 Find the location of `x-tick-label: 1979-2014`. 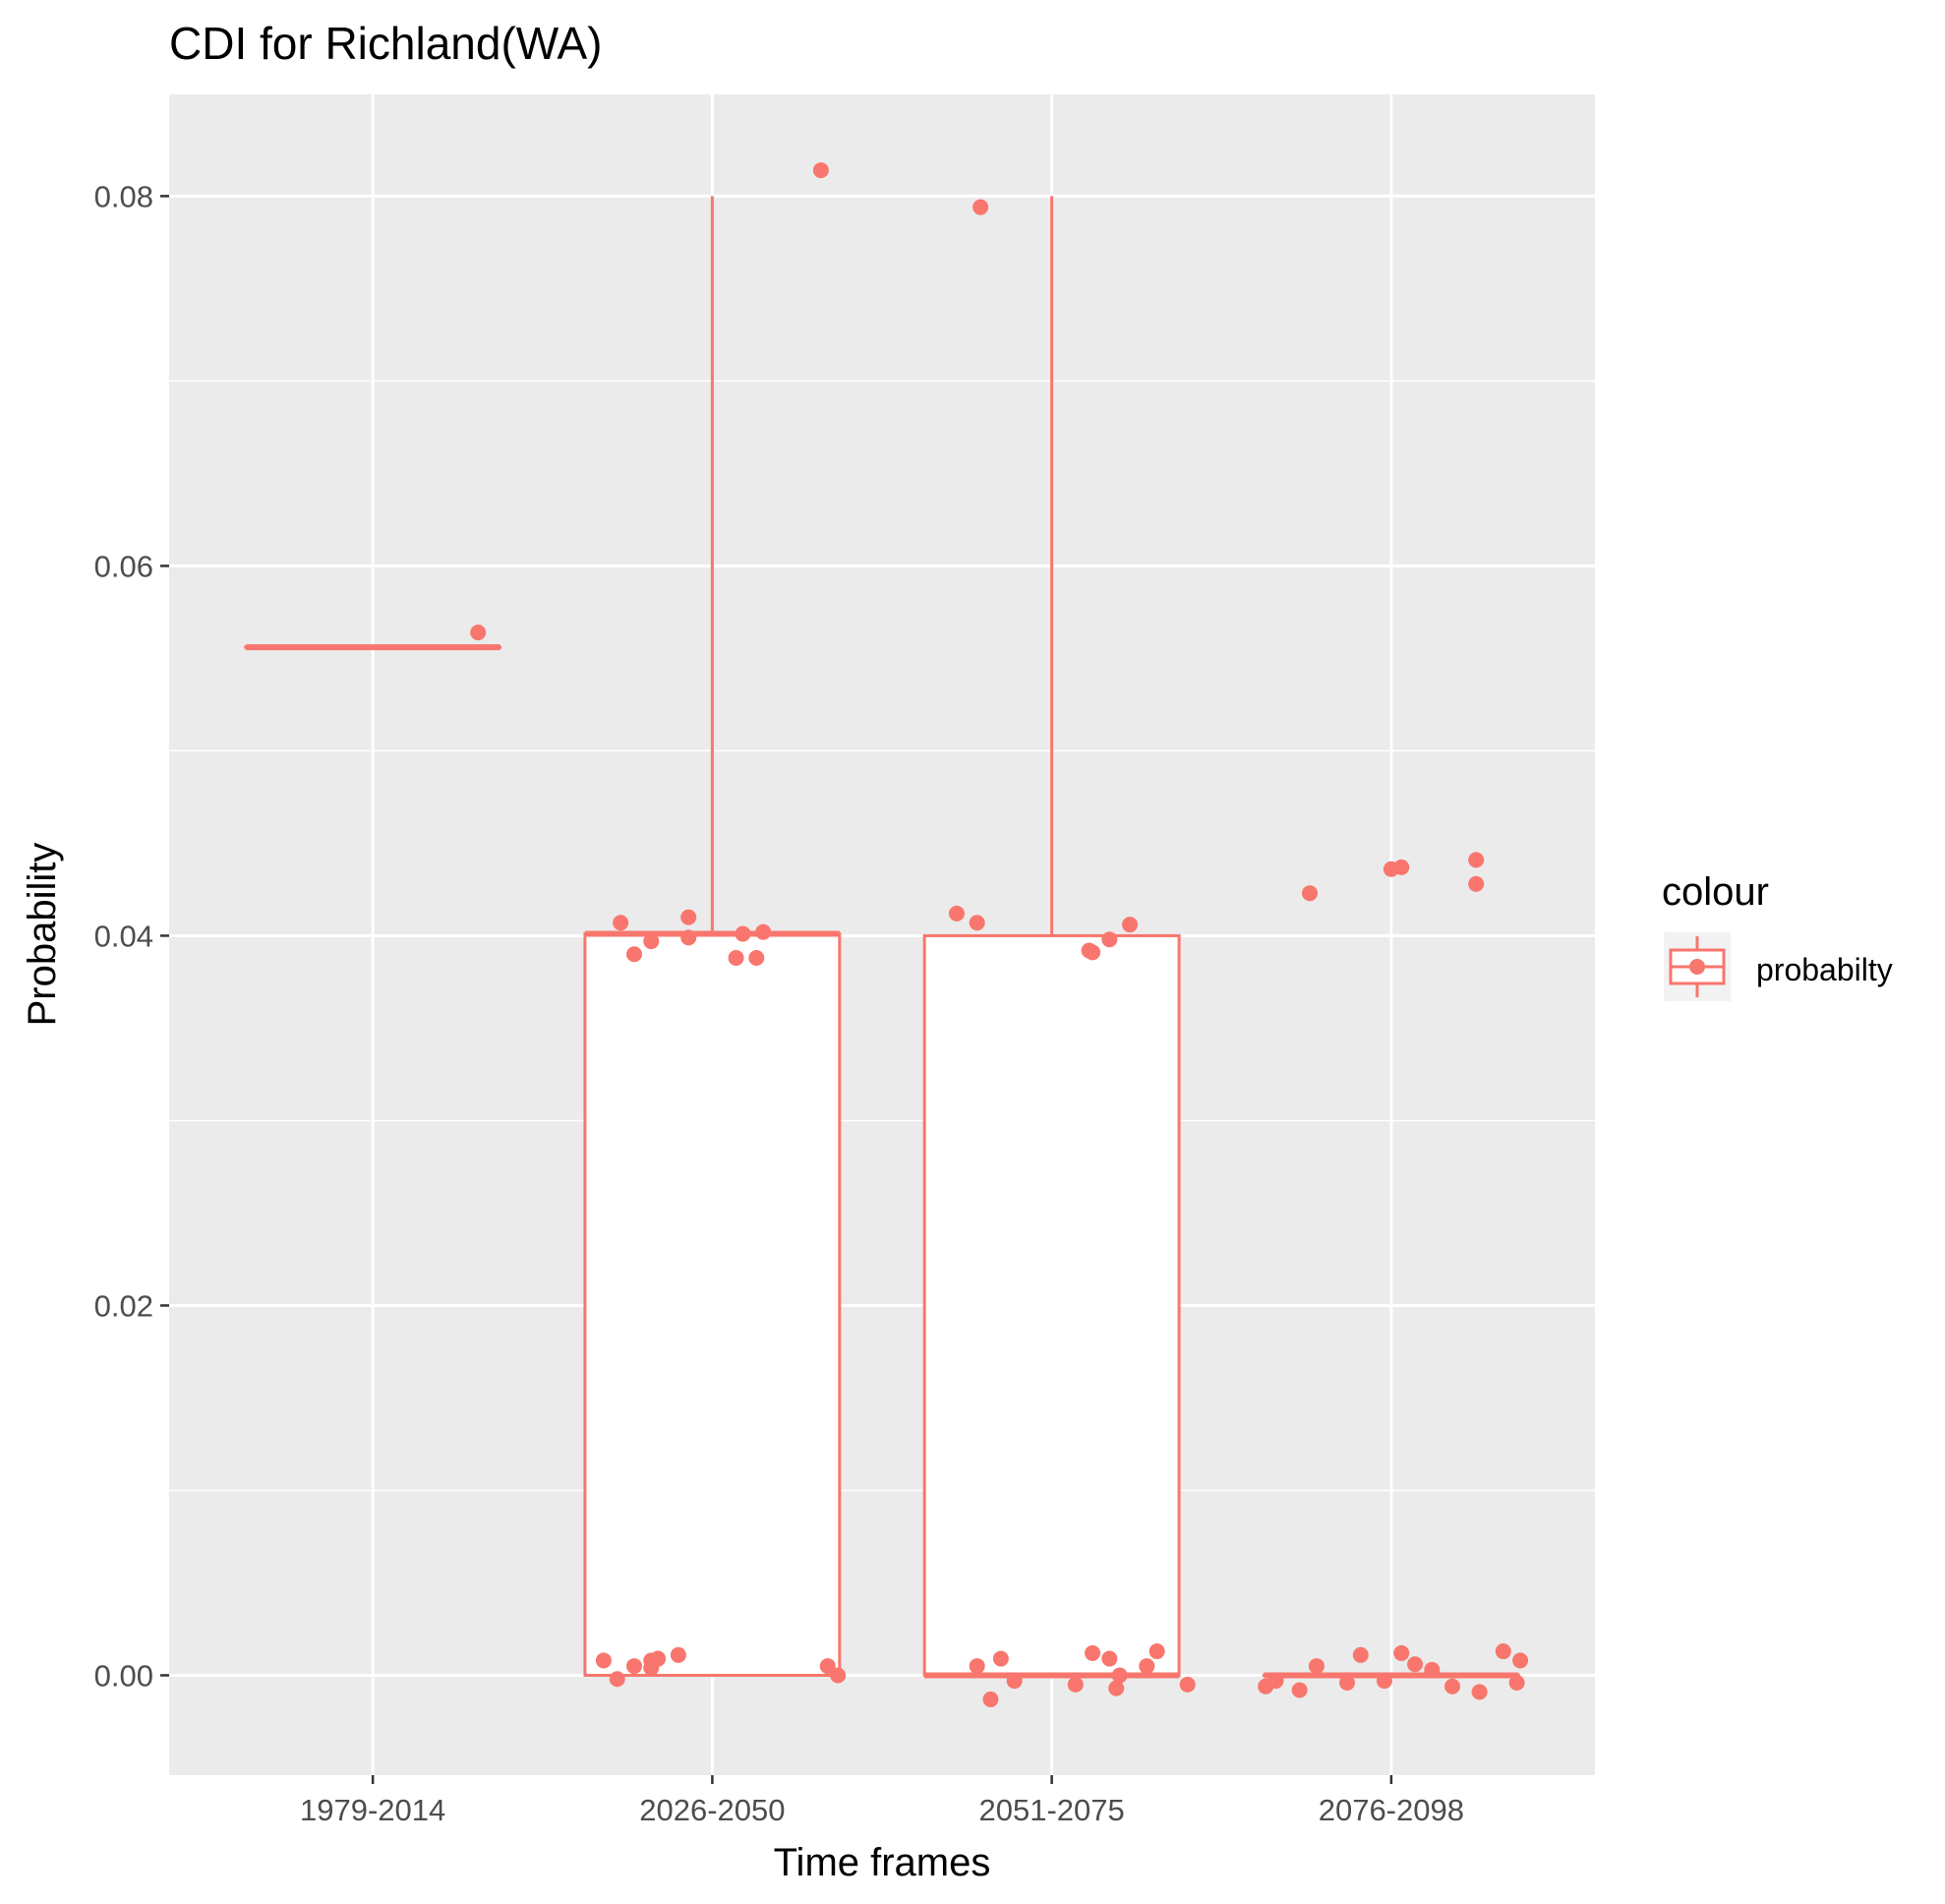

x-tick-label: 1979-2014 is located at coordinates (372, 1810).